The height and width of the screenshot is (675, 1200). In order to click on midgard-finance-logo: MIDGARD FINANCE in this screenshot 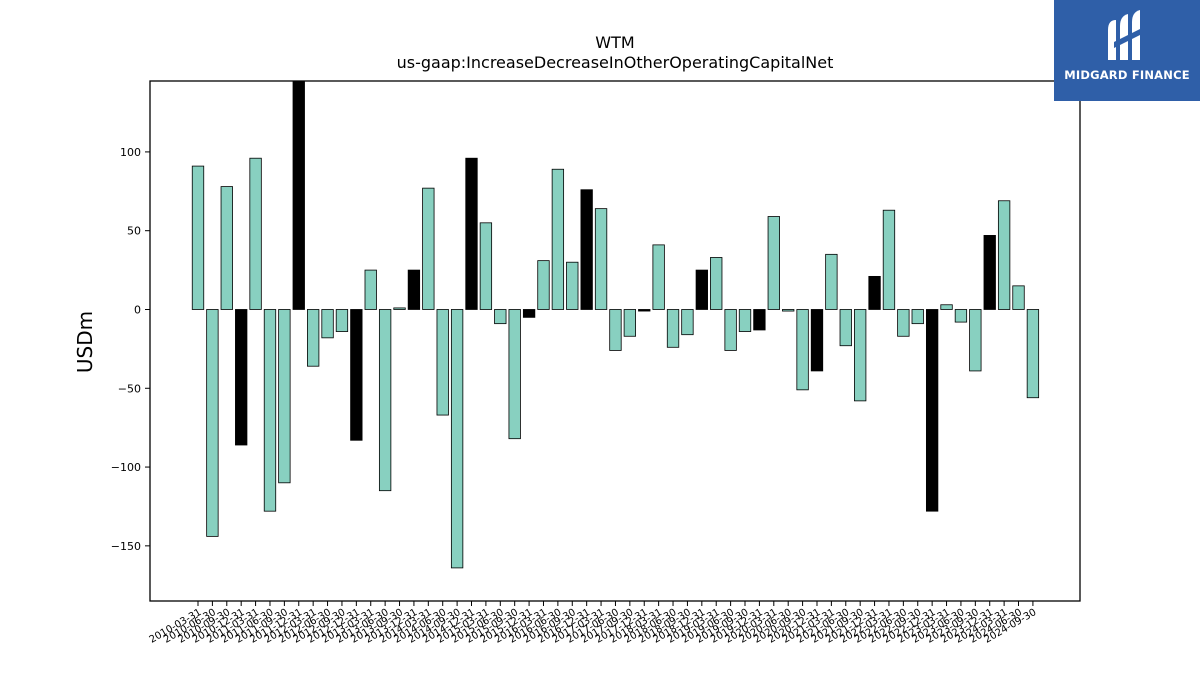, I will do `click(1127, 50)`.